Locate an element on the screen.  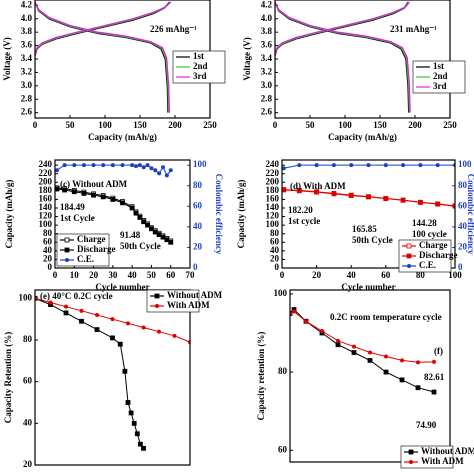
y-tick-label: 180 is located at coordinates (46, 190).